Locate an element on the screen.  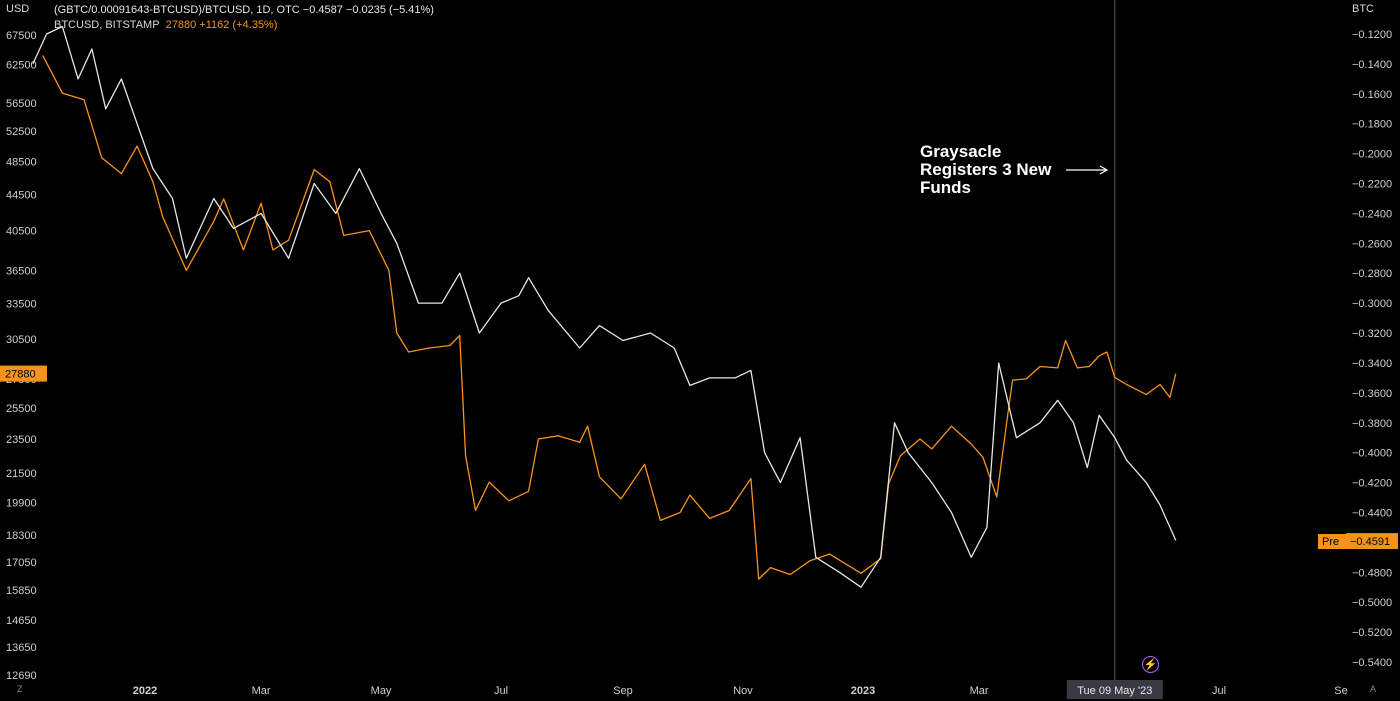
right-tick-label: −0.3000 is located at coordinates (1372, 304).